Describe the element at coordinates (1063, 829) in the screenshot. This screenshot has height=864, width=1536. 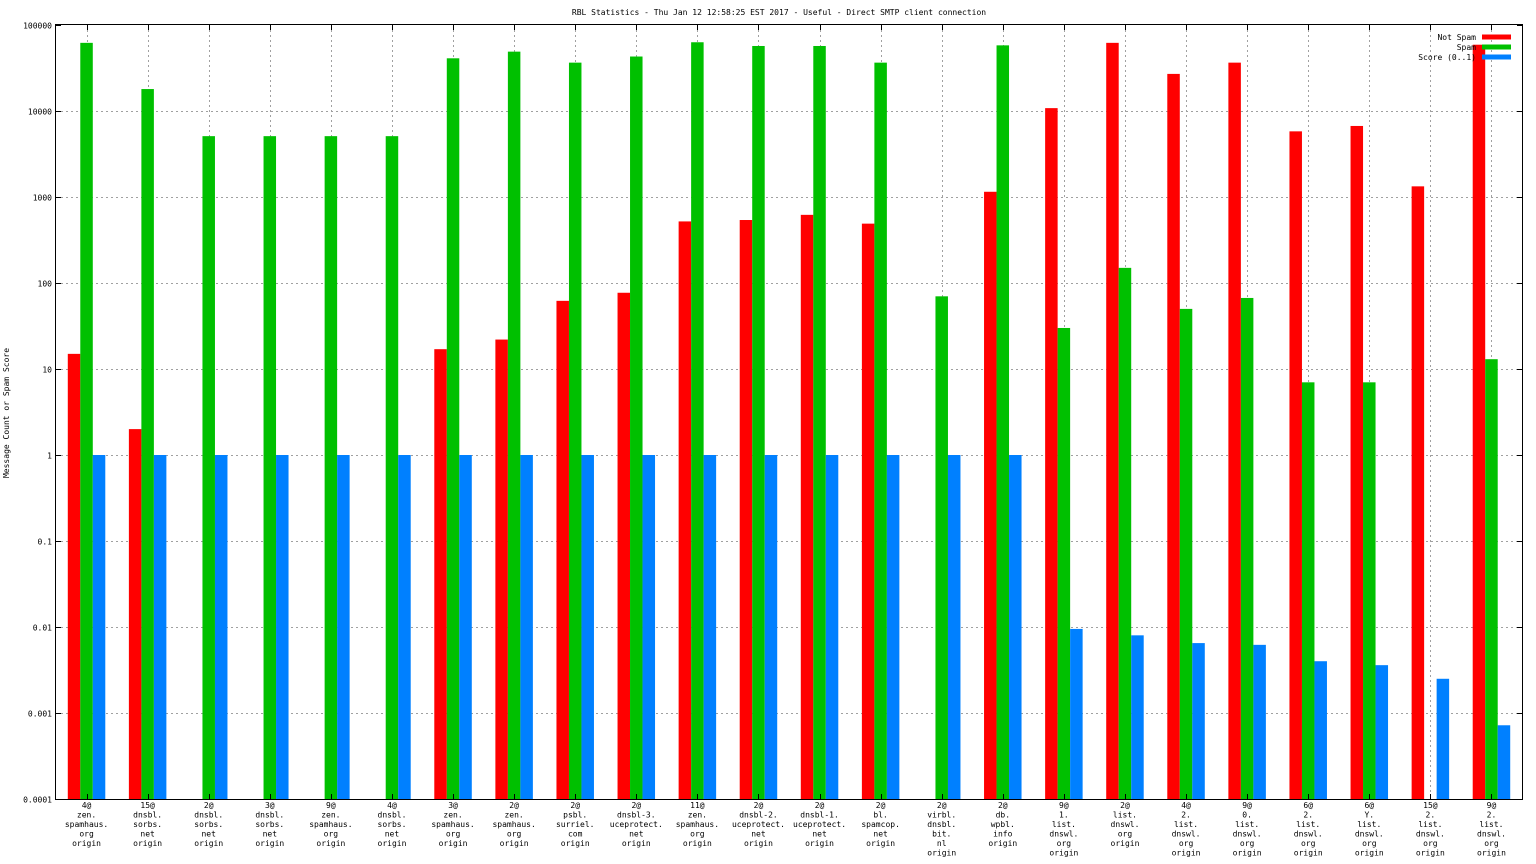
I see `x-tick-label: 9@ 1. list. dnswl. org origin` at that location.